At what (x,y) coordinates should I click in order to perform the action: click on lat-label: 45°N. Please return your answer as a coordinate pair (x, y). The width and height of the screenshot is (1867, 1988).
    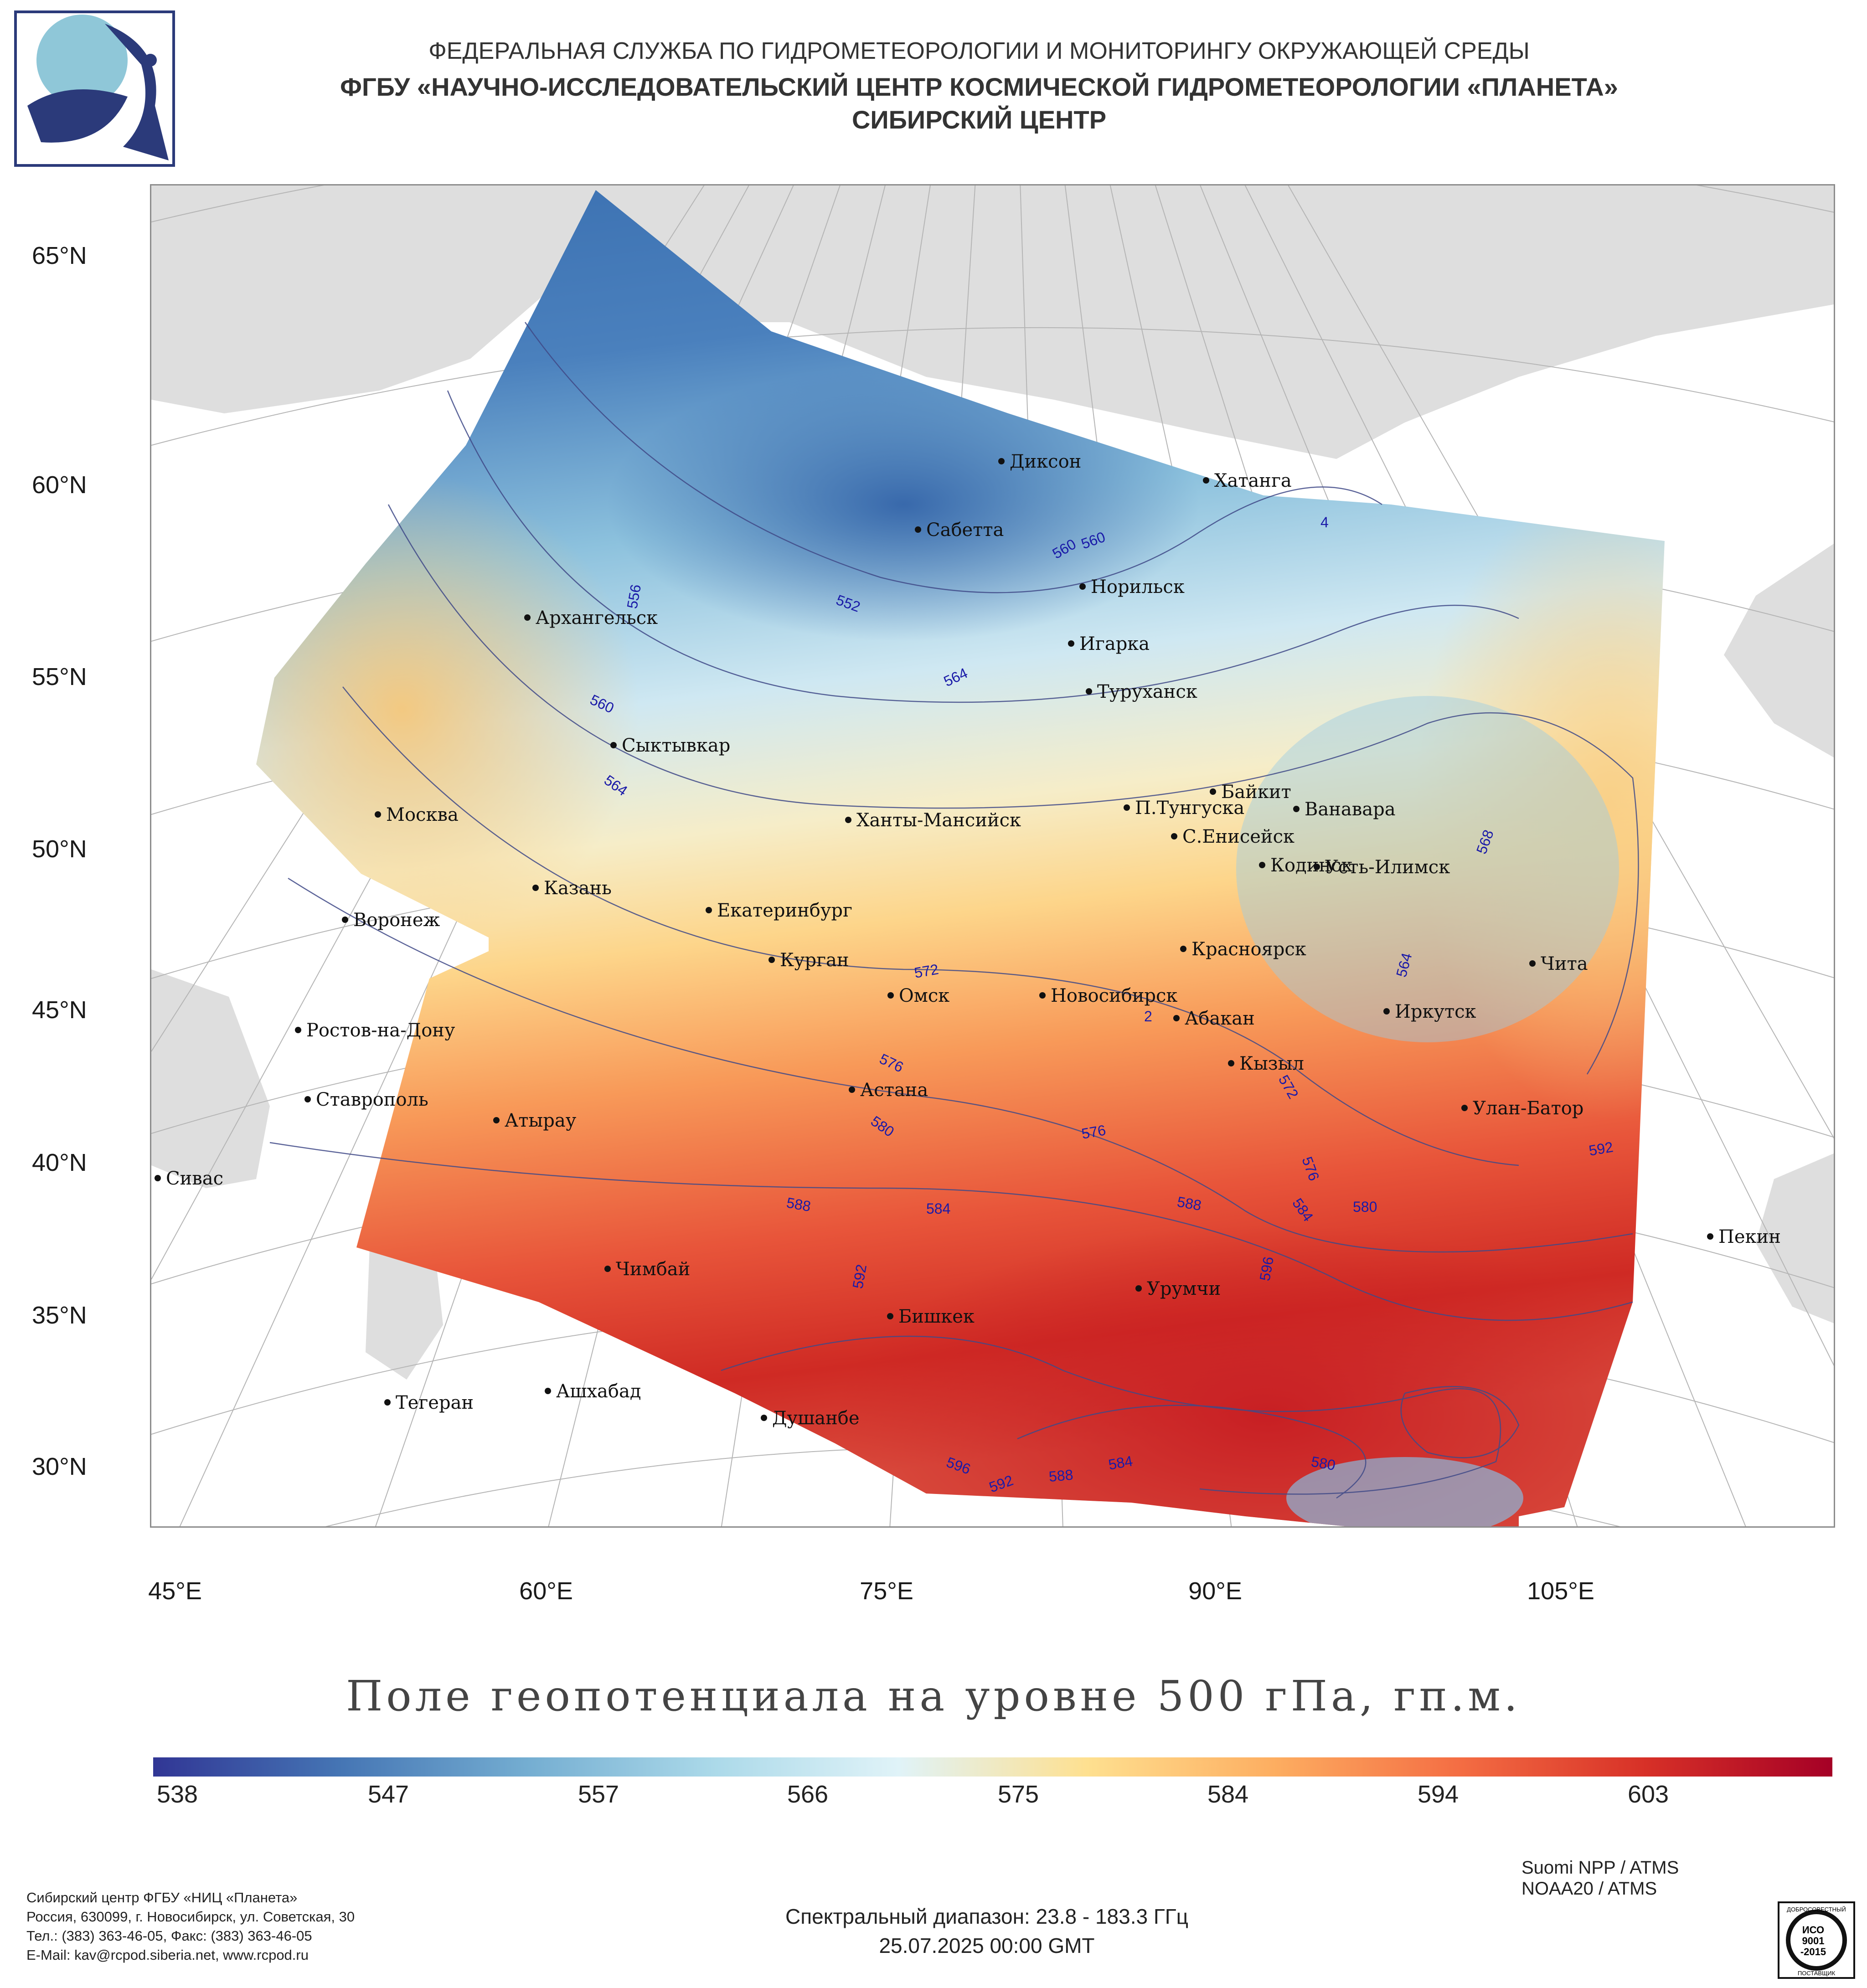
    Looking at the image, I should click on (59, 1010).